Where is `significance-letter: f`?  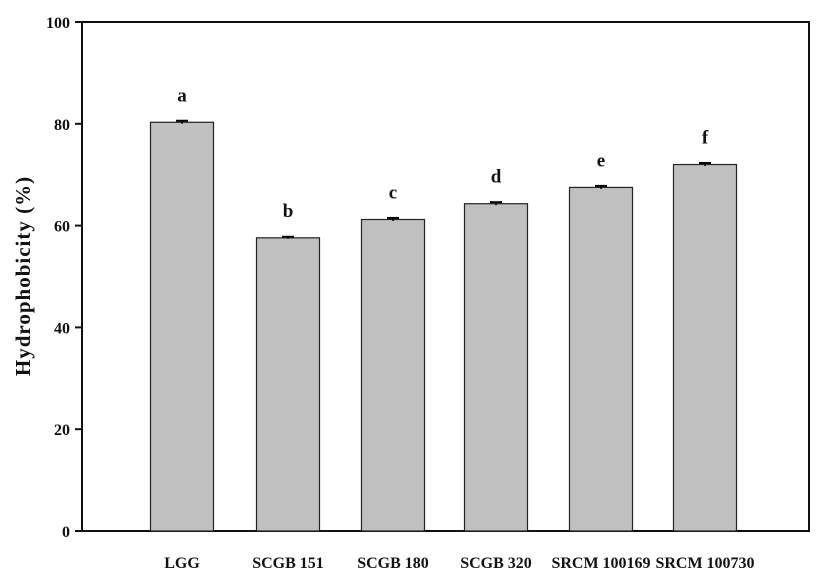 significance-letter: f is located at coordinates (705, 138).